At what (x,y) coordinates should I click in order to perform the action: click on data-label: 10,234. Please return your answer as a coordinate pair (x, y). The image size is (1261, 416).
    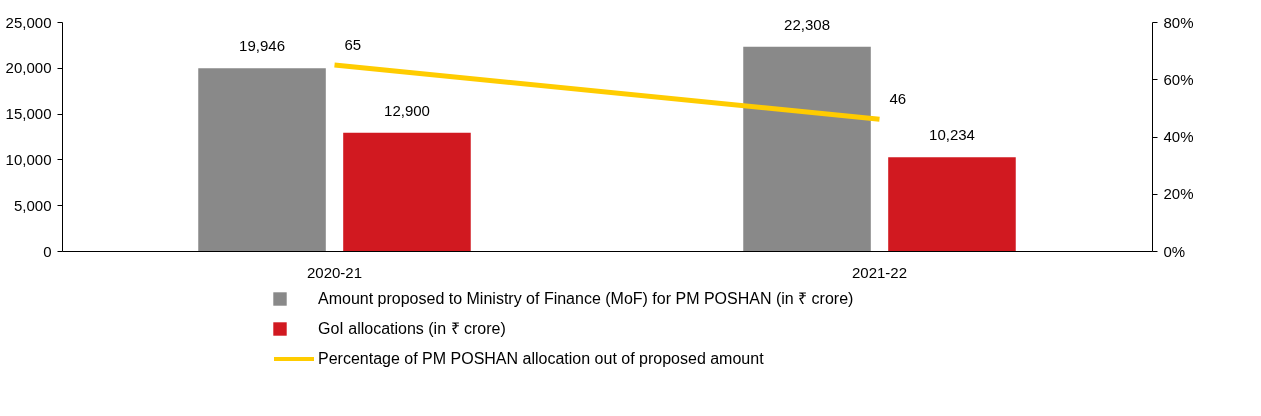
    Looking at the image, I should click on (952, 135).